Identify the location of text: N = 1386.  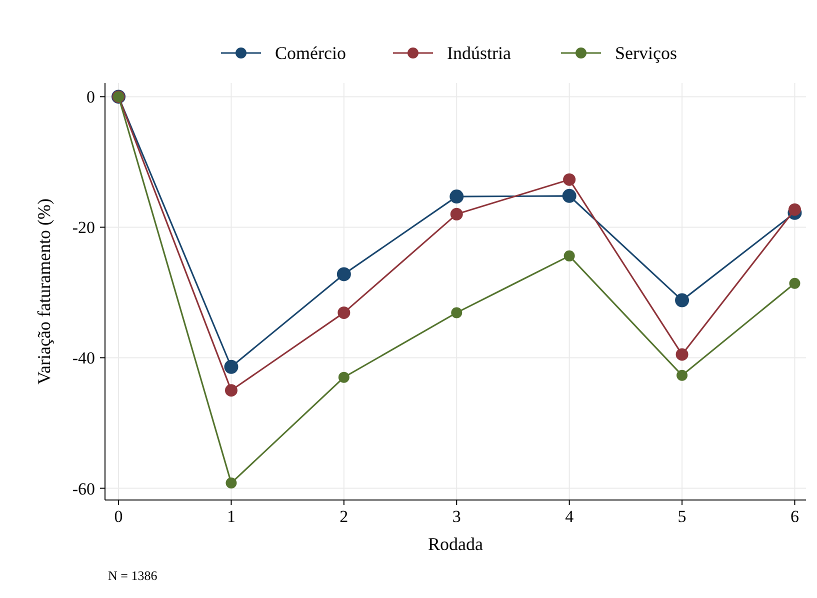
(133, 575).